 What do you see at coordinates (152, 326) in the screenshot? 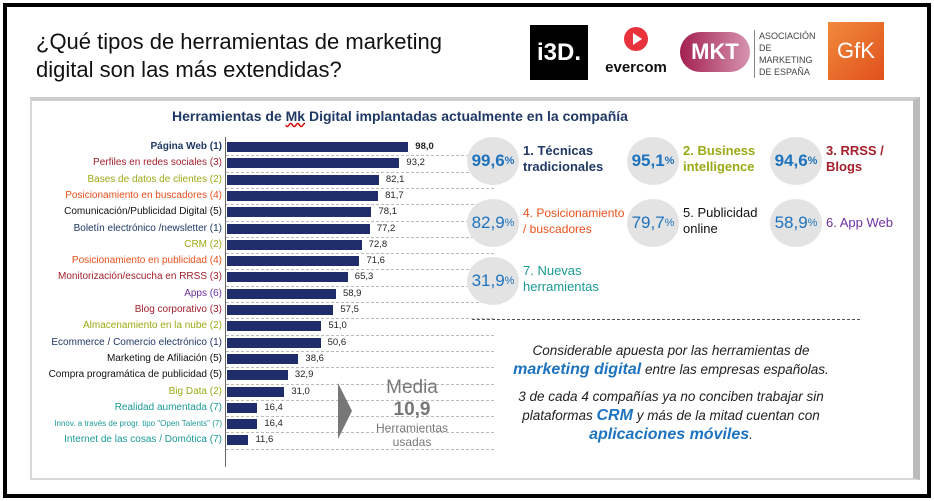
I see `bar-label: Almacenamiento en la nube (2)` at bounding box center [152, 326].